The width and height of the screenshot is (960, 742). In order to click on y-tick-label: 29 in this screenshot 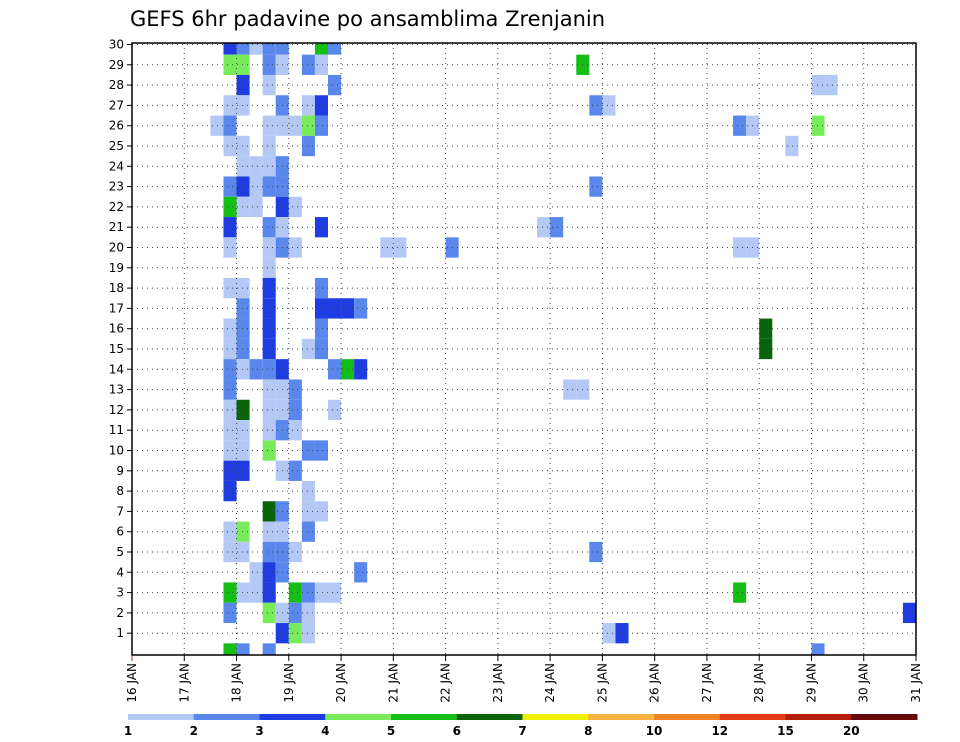, I will do `click(116, 65)`.